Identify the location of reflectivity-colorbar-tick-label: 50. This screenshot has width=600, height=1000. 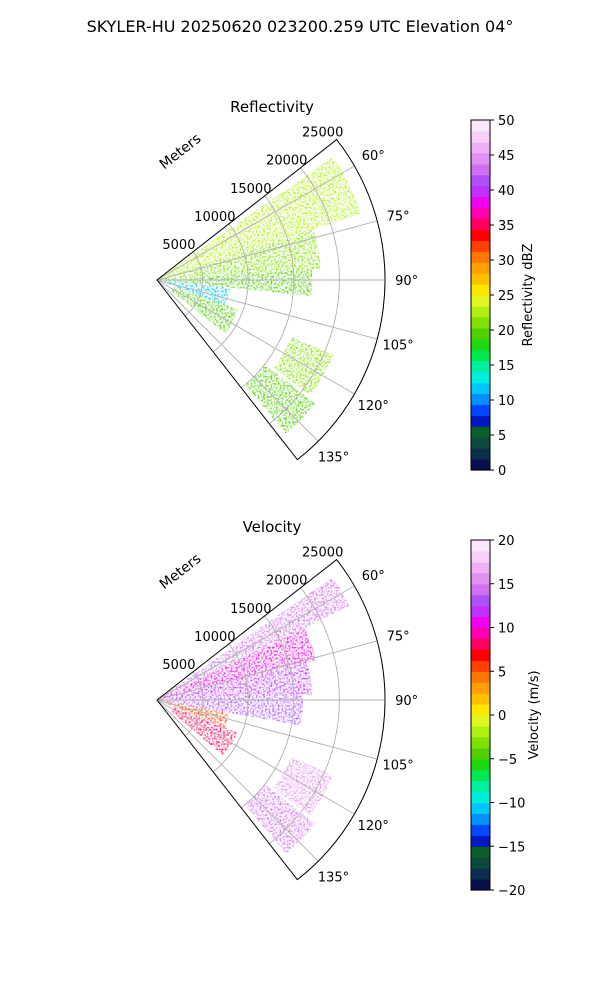
(506, 121).